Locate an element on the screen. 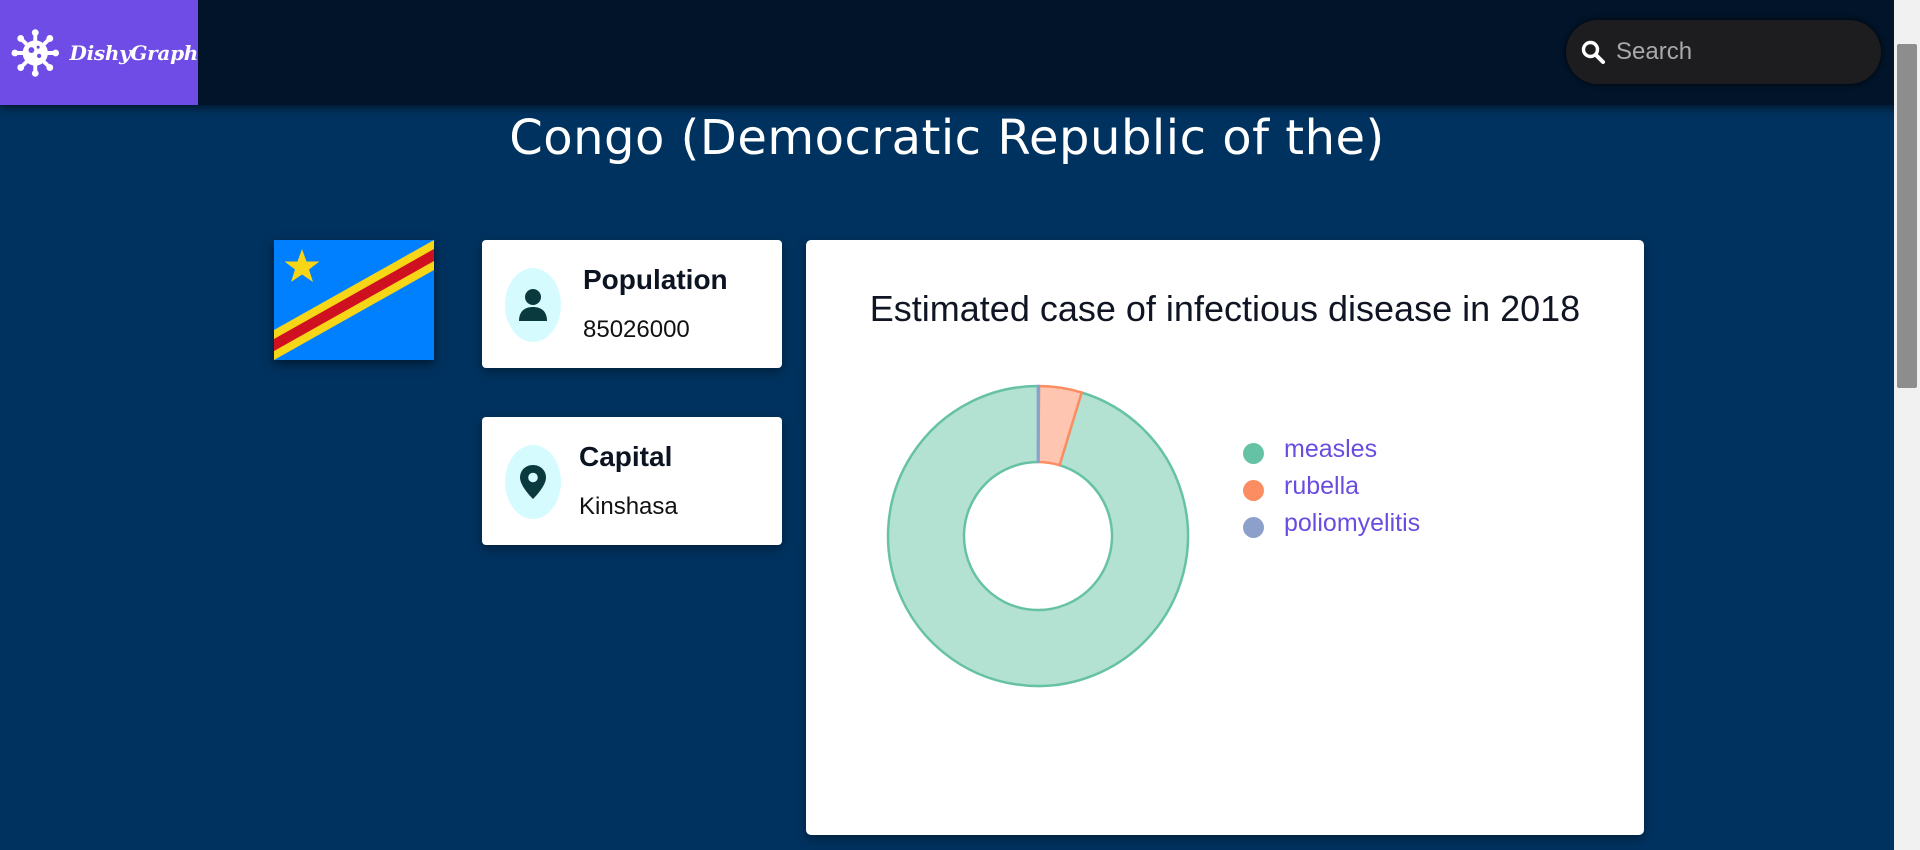  app-logo: DishyGraph is located at coordinates (99, 52).